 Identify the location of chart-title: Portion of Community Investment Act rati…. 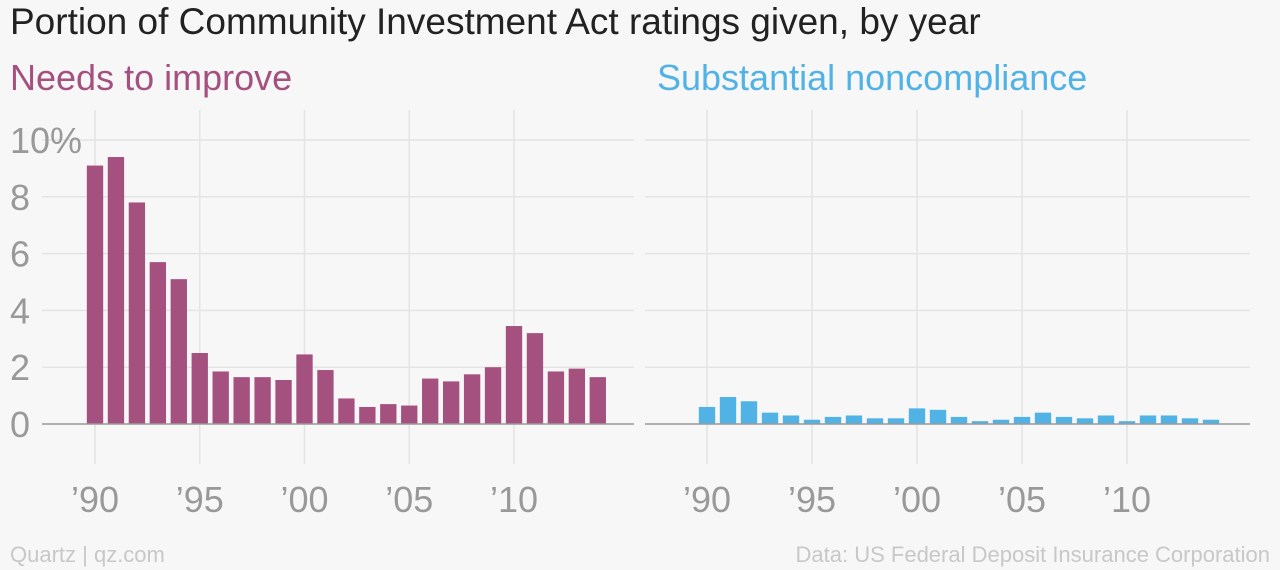
(495, 21).